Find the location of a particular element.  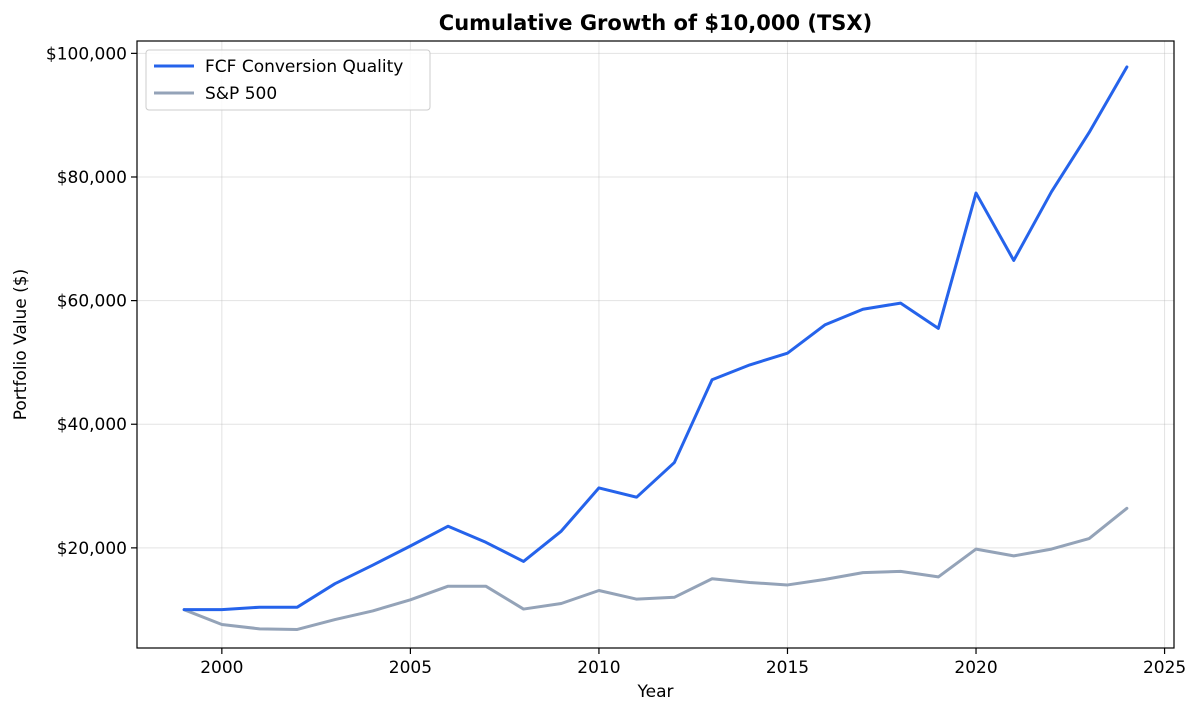

chart-title: Cumulative Growth of $10,000 (TSX) is located at coordinates (655, 23).